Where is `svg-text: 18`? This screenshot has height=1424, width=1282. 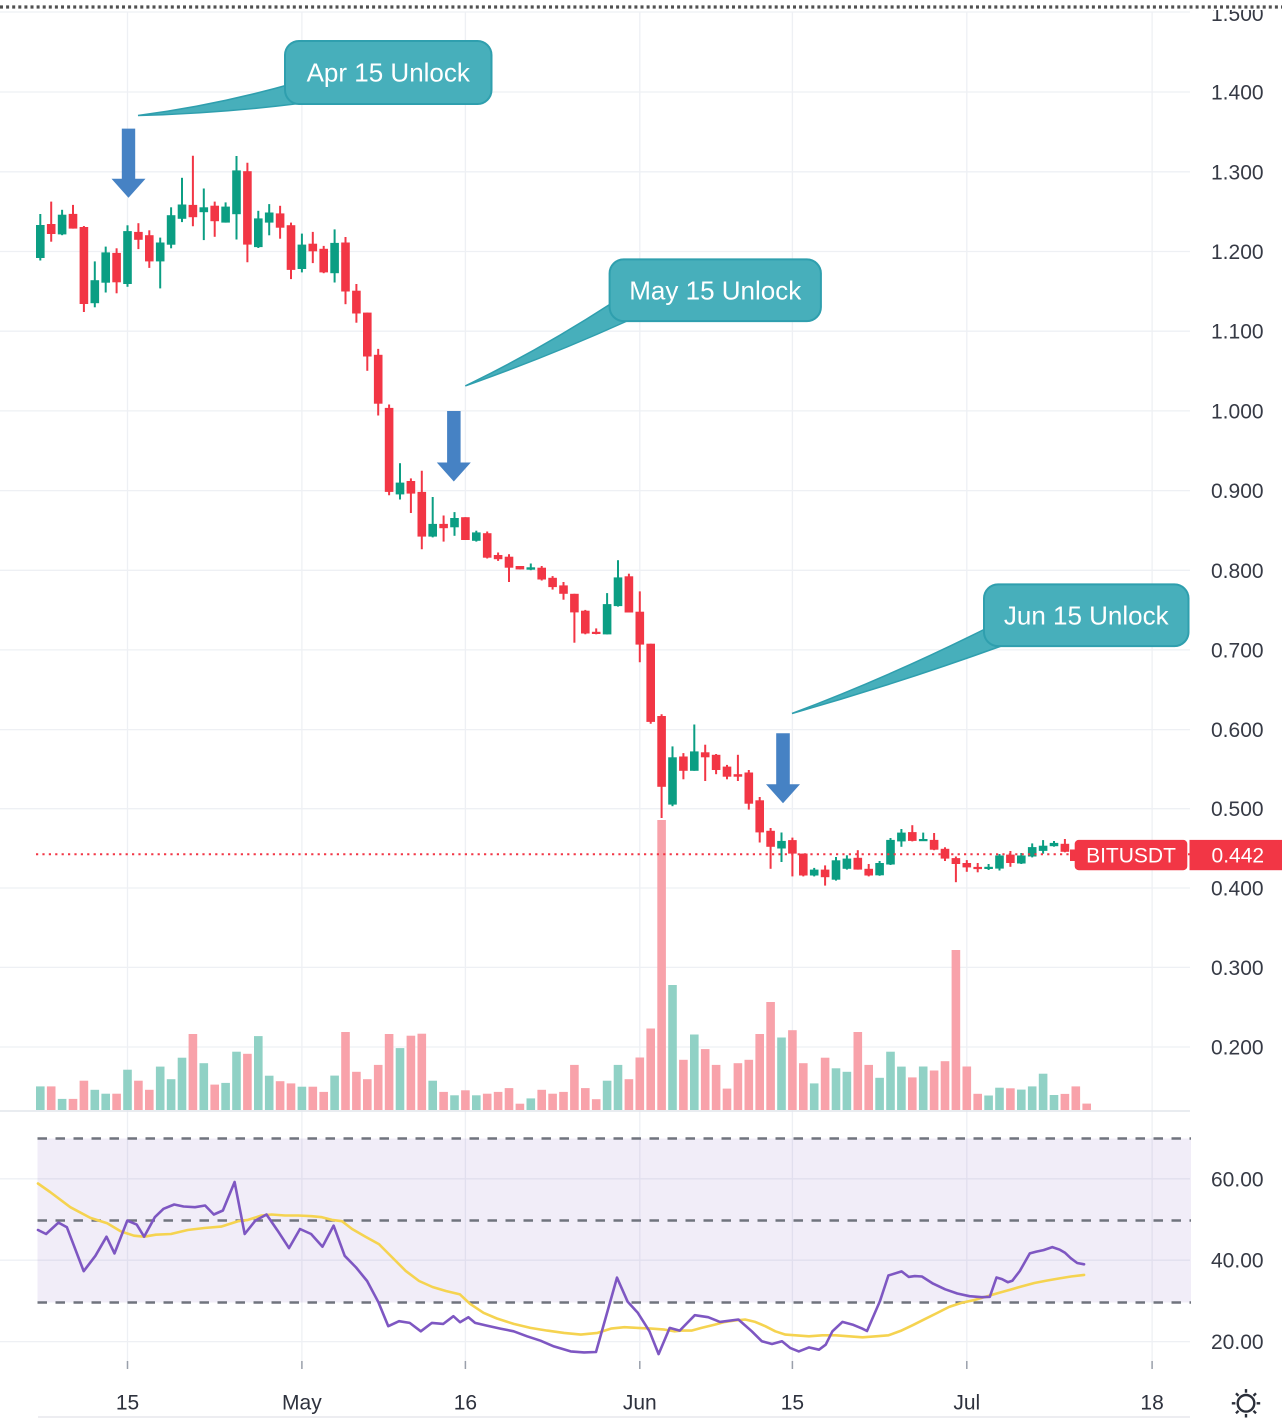
svg-text: 18 is located at coordinates (1151, 1403).